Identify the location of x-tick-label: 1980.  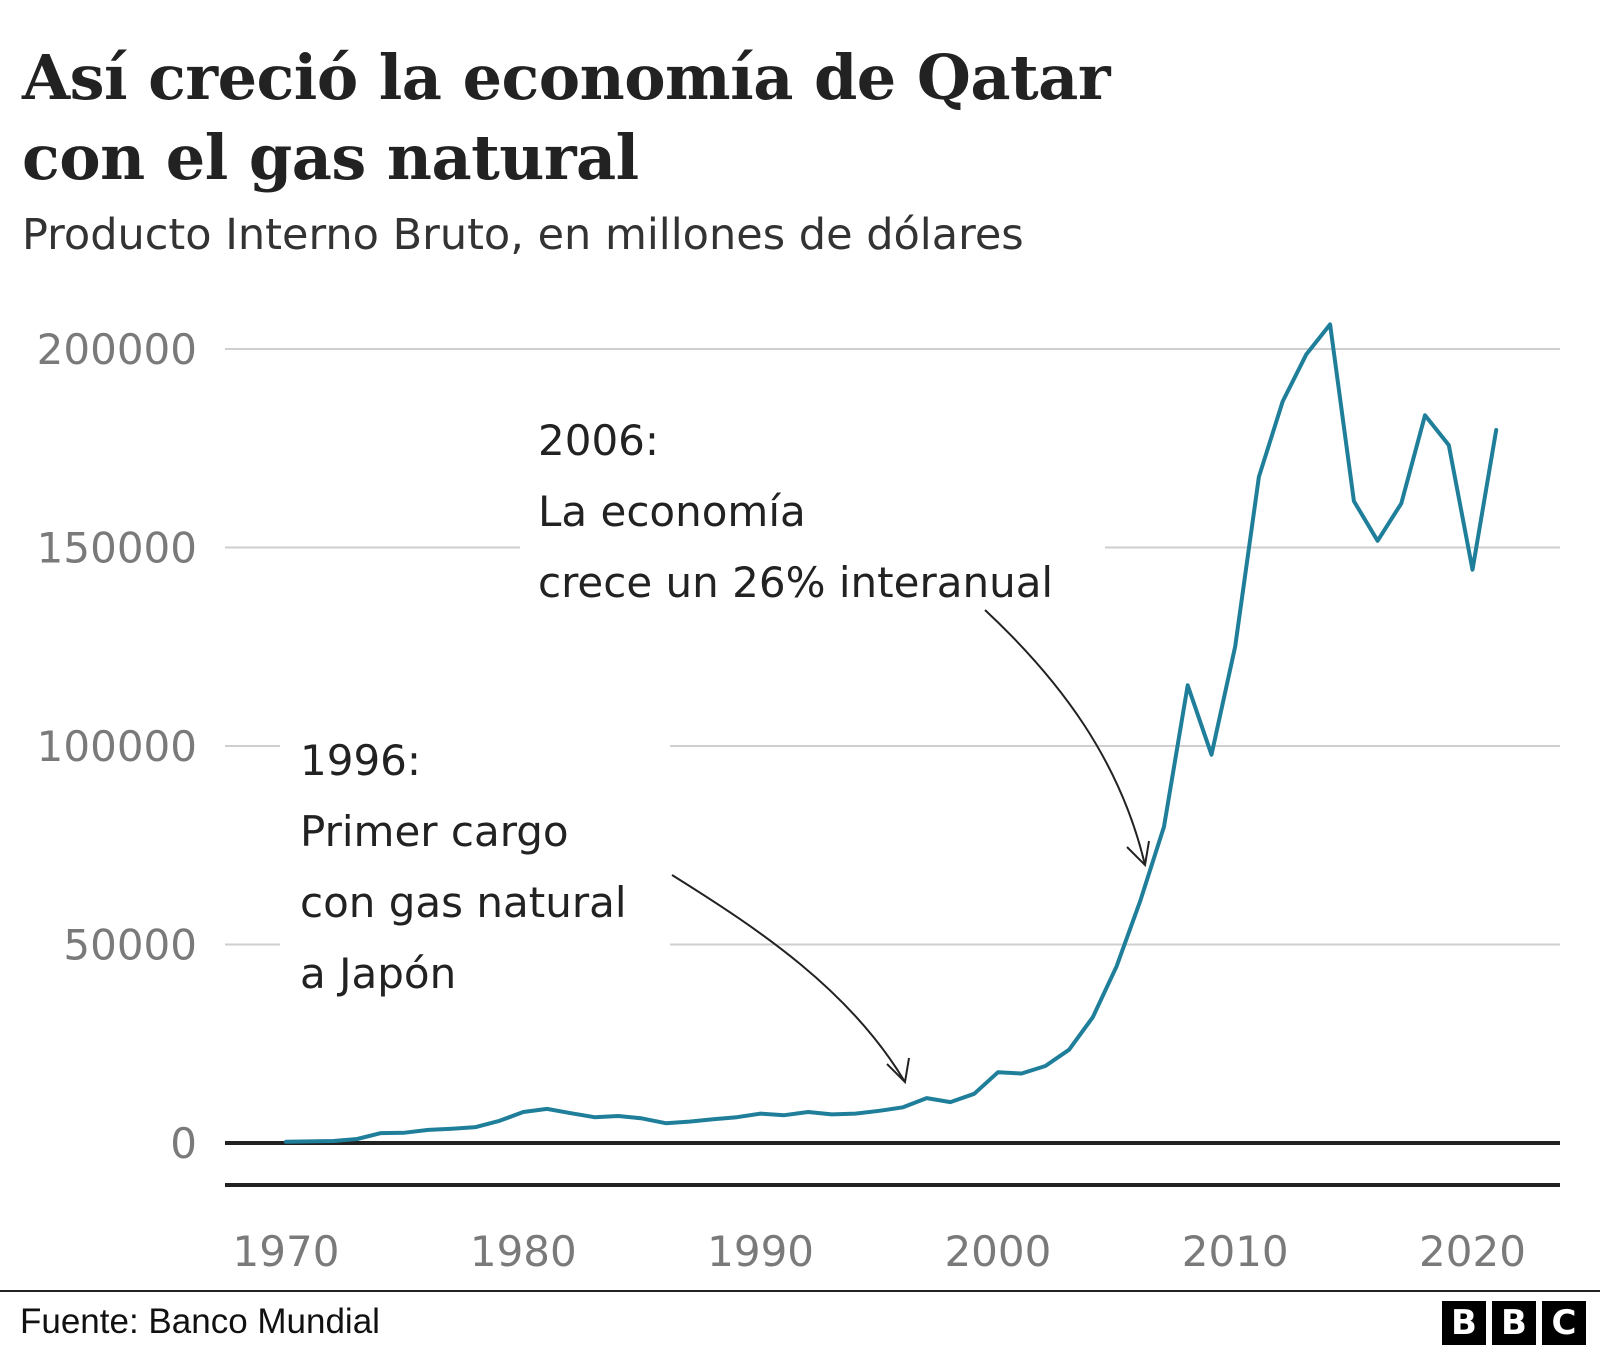
(523, 1251).